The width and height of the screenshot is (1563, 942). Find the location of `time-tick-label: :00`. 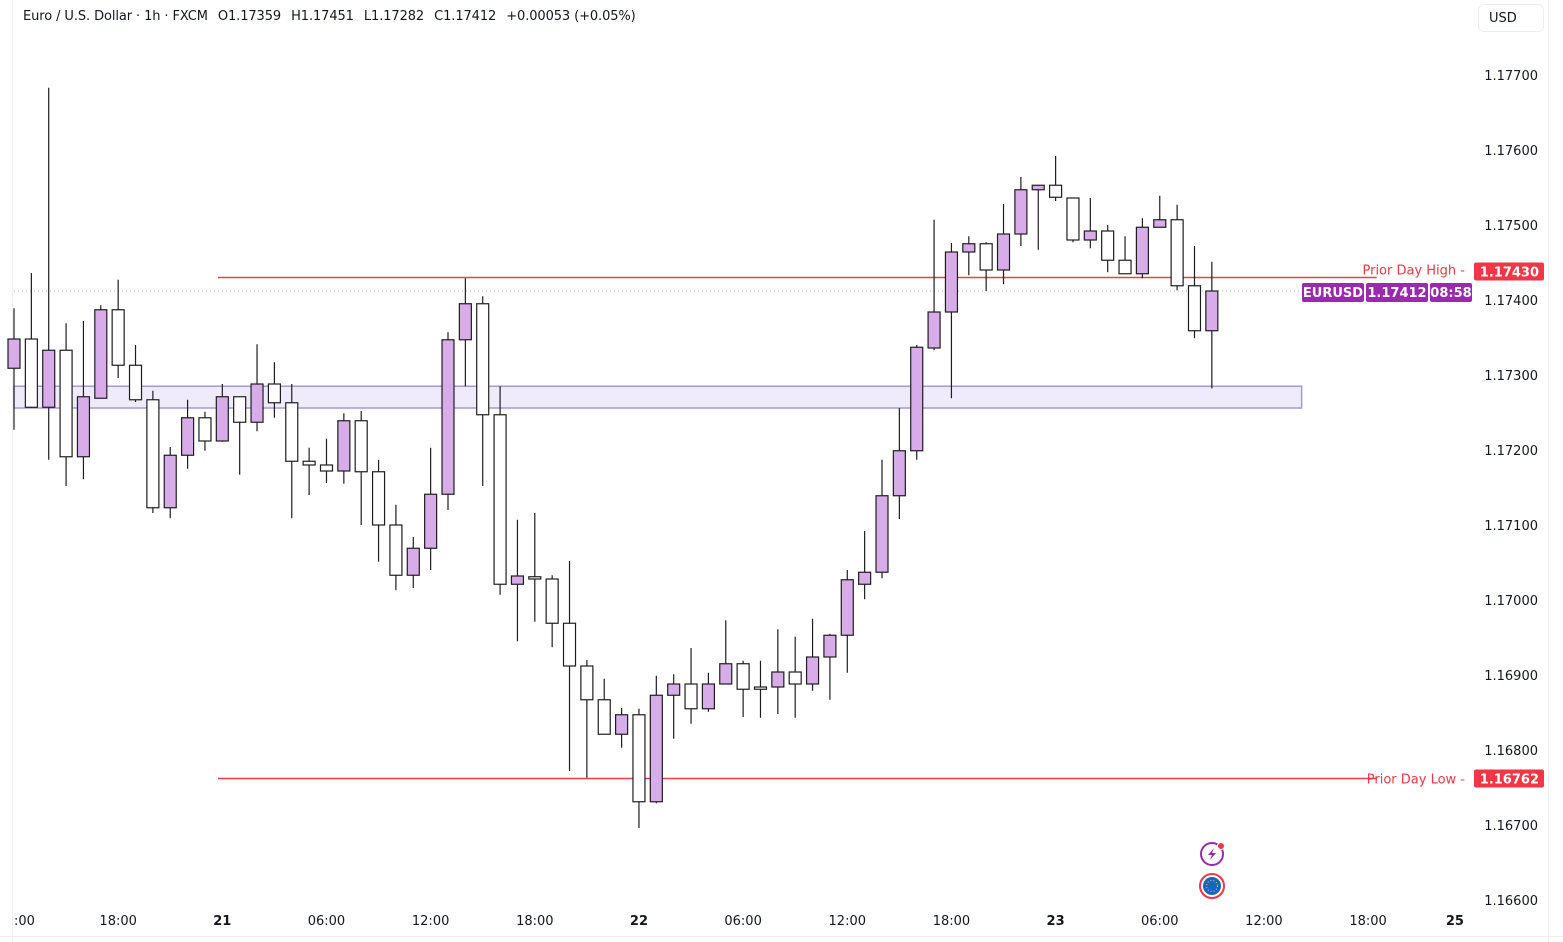

time-tick-label: :00 is located at coordinates (24, 921).